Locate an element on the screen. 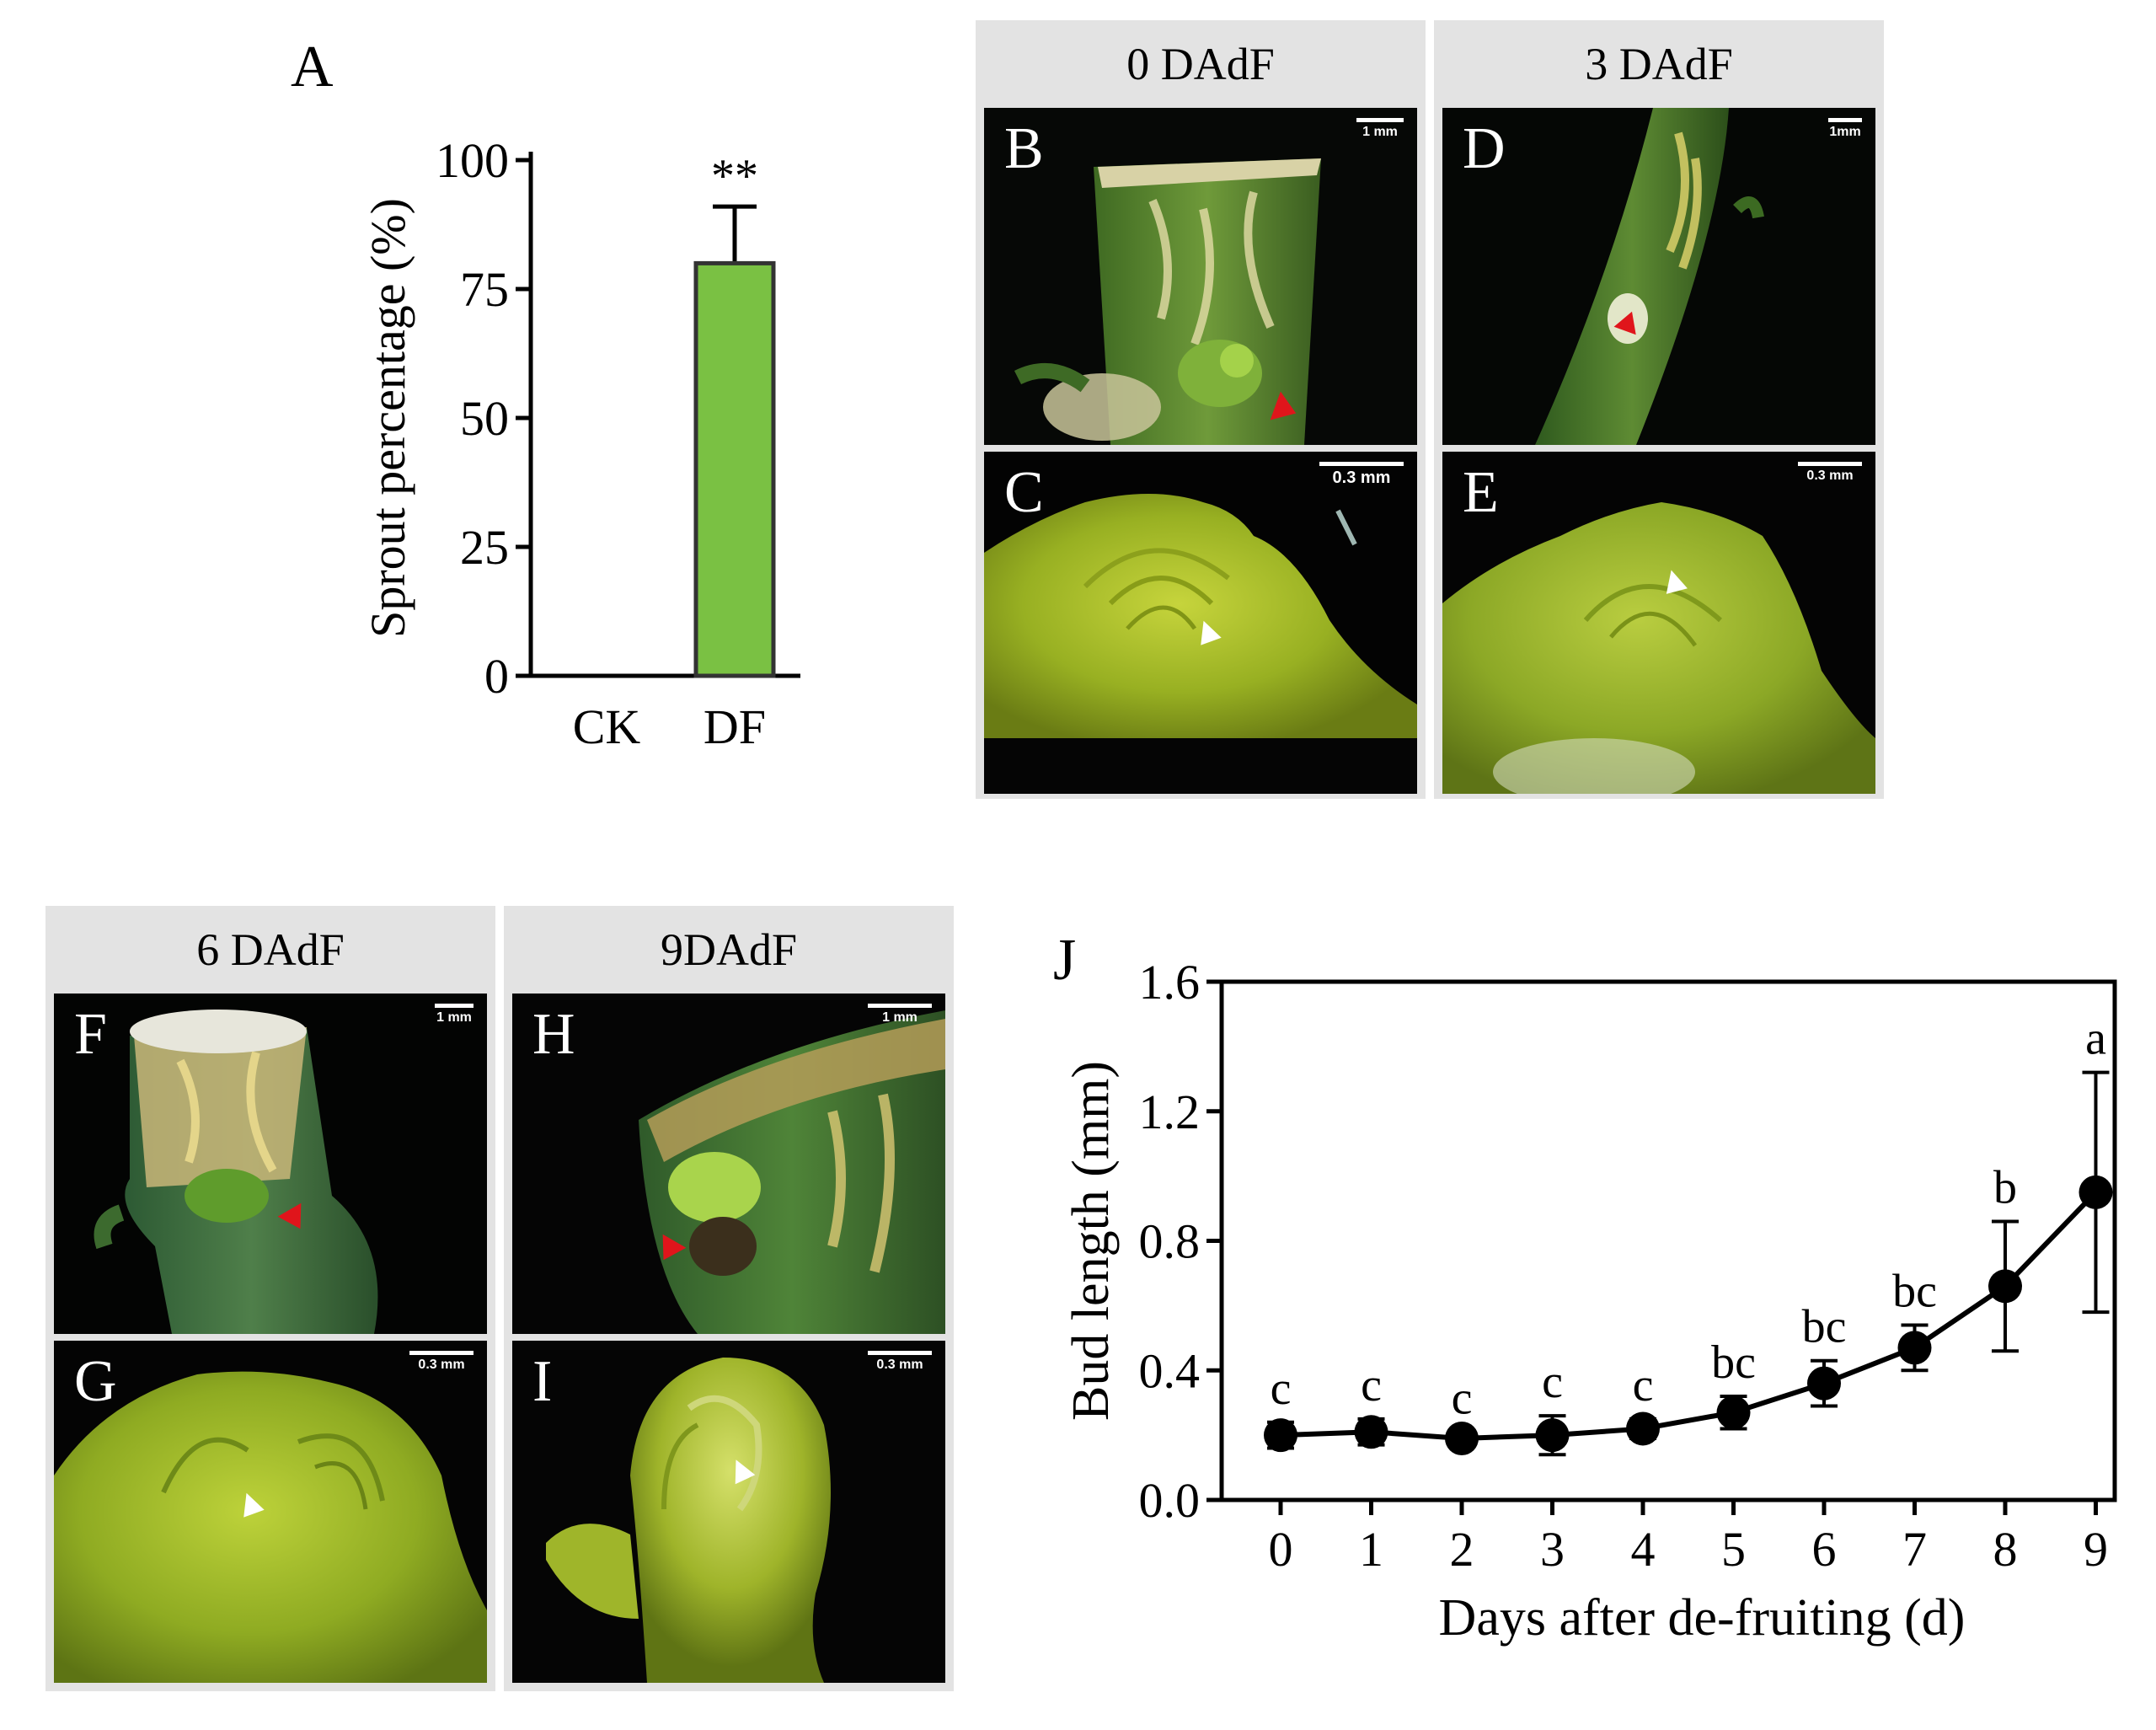 This screenshot has height=1730, width=2156. y-axis-label: Sprout percentage (%) is located at coordinates (388, 418).